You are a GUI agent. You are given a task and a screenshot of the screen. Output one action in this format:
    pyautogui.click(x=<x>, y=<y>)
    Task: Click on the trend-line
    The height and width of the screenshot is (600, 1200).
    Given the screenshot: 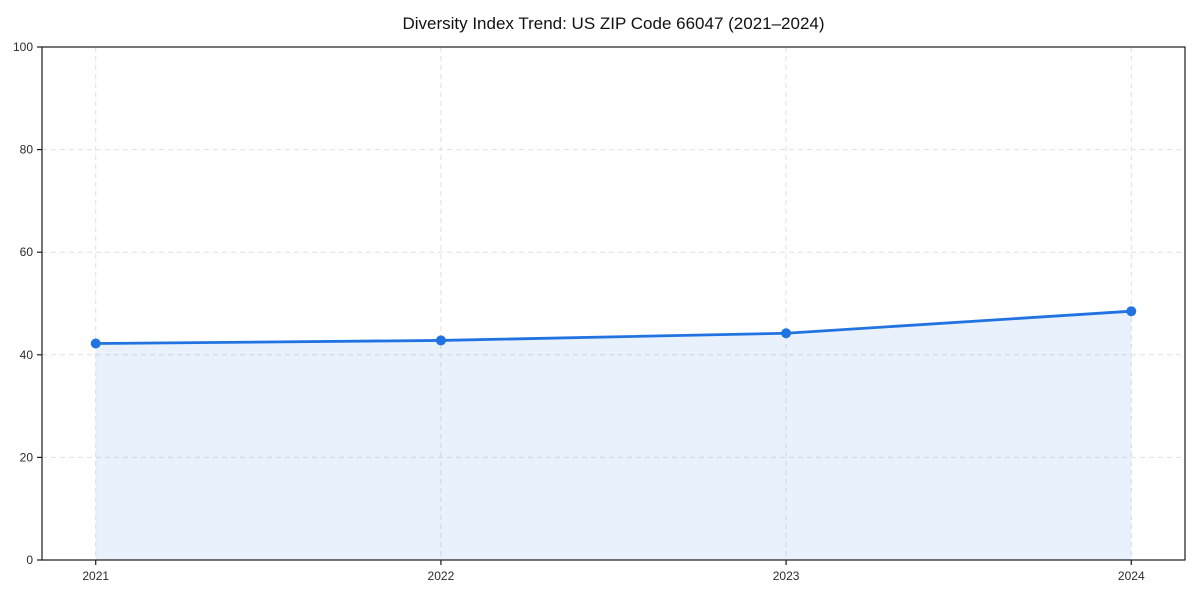 What is the action you would take?
    pyautogui.click(x=613, y=327)
    